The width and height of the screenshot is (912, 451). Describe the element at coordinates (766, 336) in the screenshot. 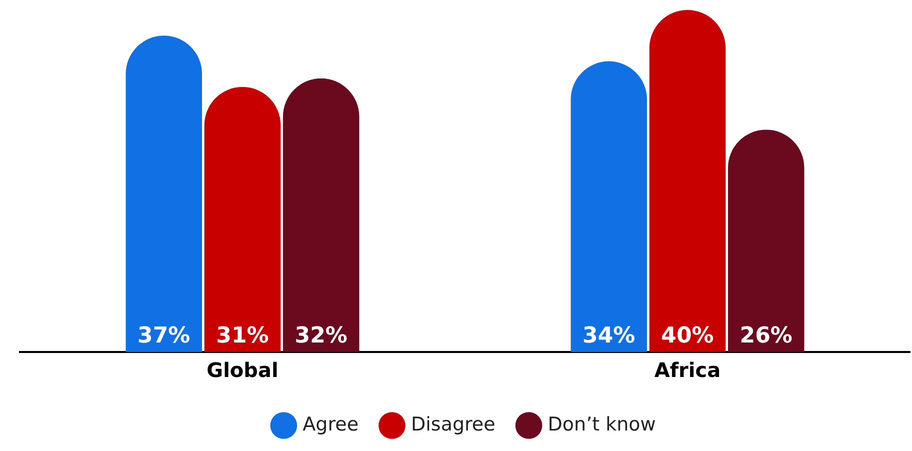

I see `data-label: 26%` at that location.